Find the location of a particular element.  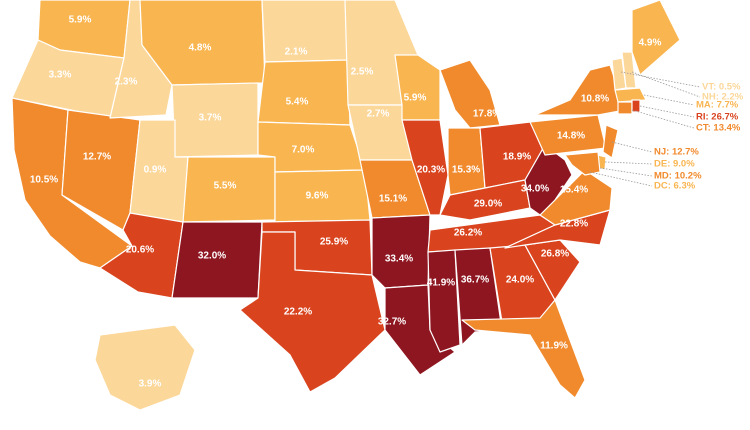

callout-RI: RI: 26.7% is located at coordinates (717, 117).